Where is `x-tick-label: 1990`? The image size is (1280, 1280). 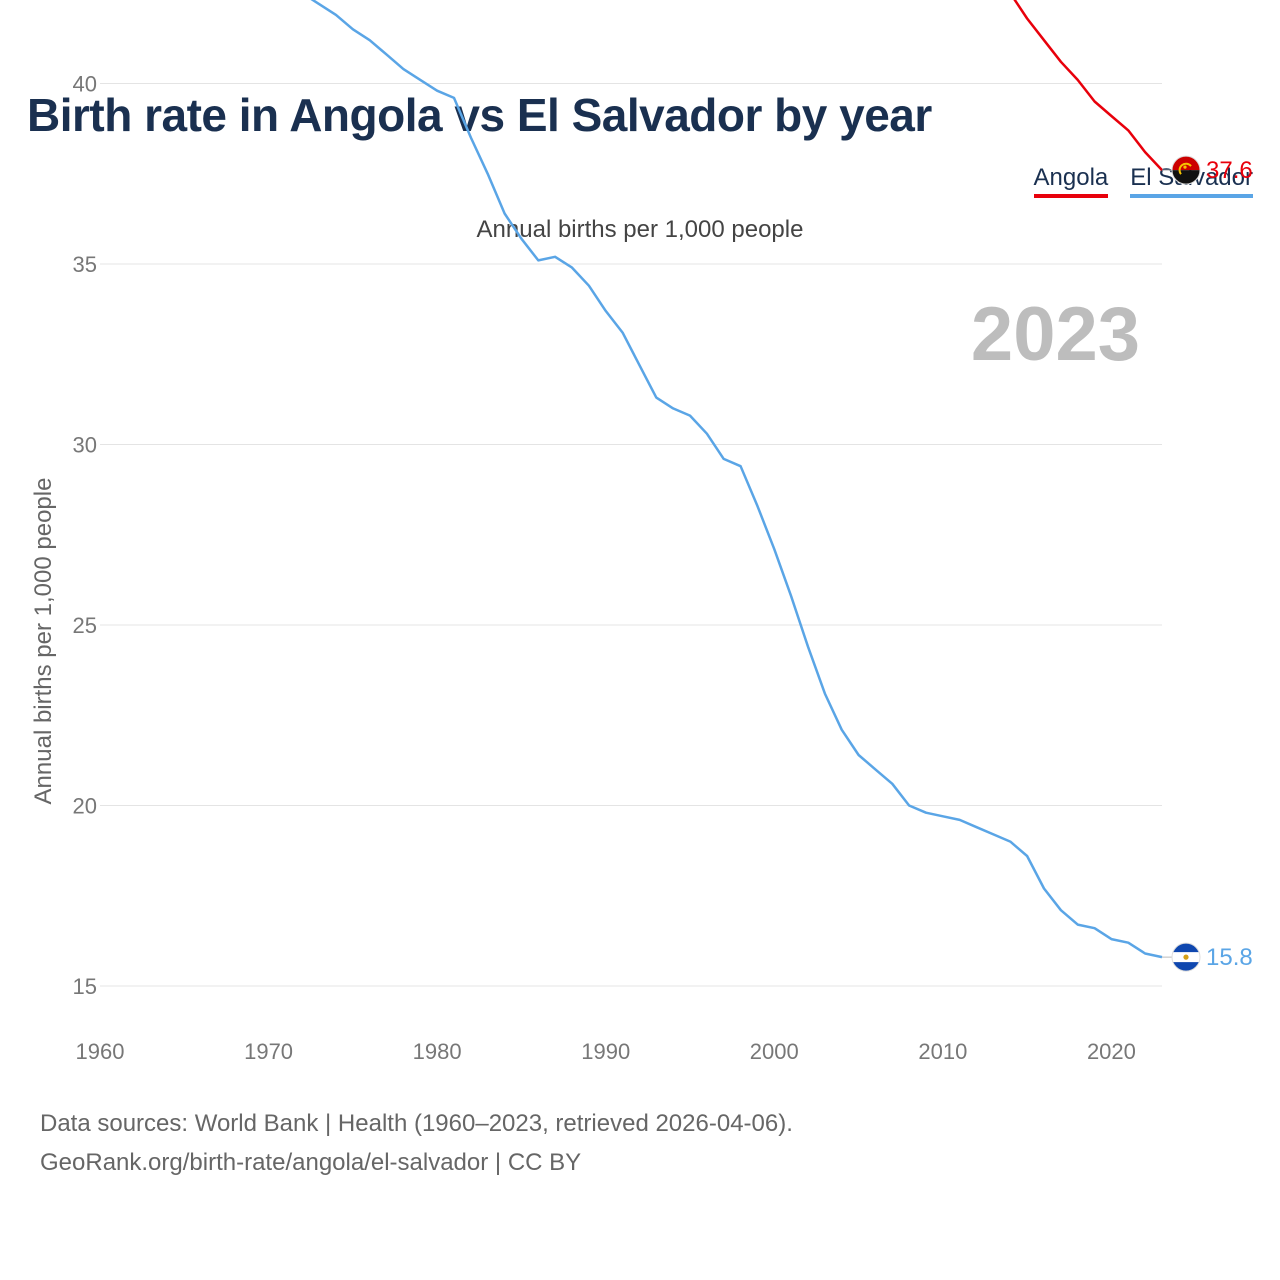
x-tick-label: 1990 is located at coordinates (605, 1051).